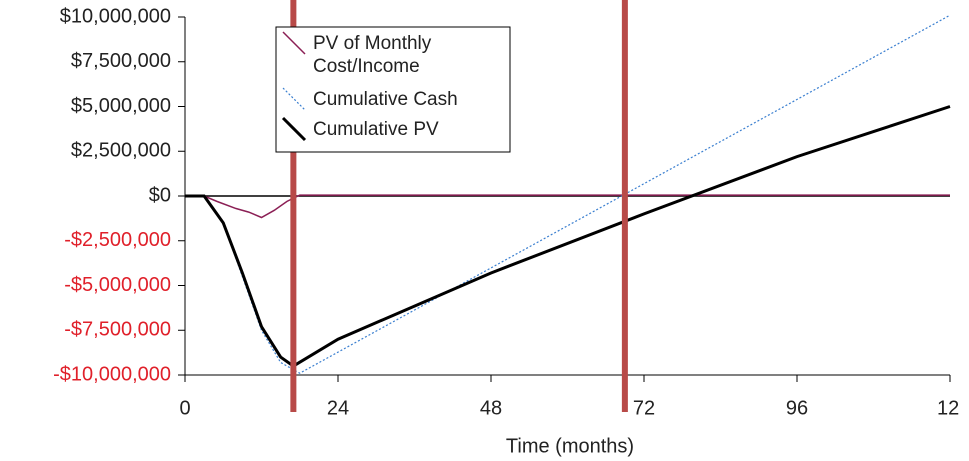 This screenshot has height=461, width=969. Describe the element at coordinates (117, 330) in the screenshot. I see `y-tick-label: -$7,500,000` at that location.